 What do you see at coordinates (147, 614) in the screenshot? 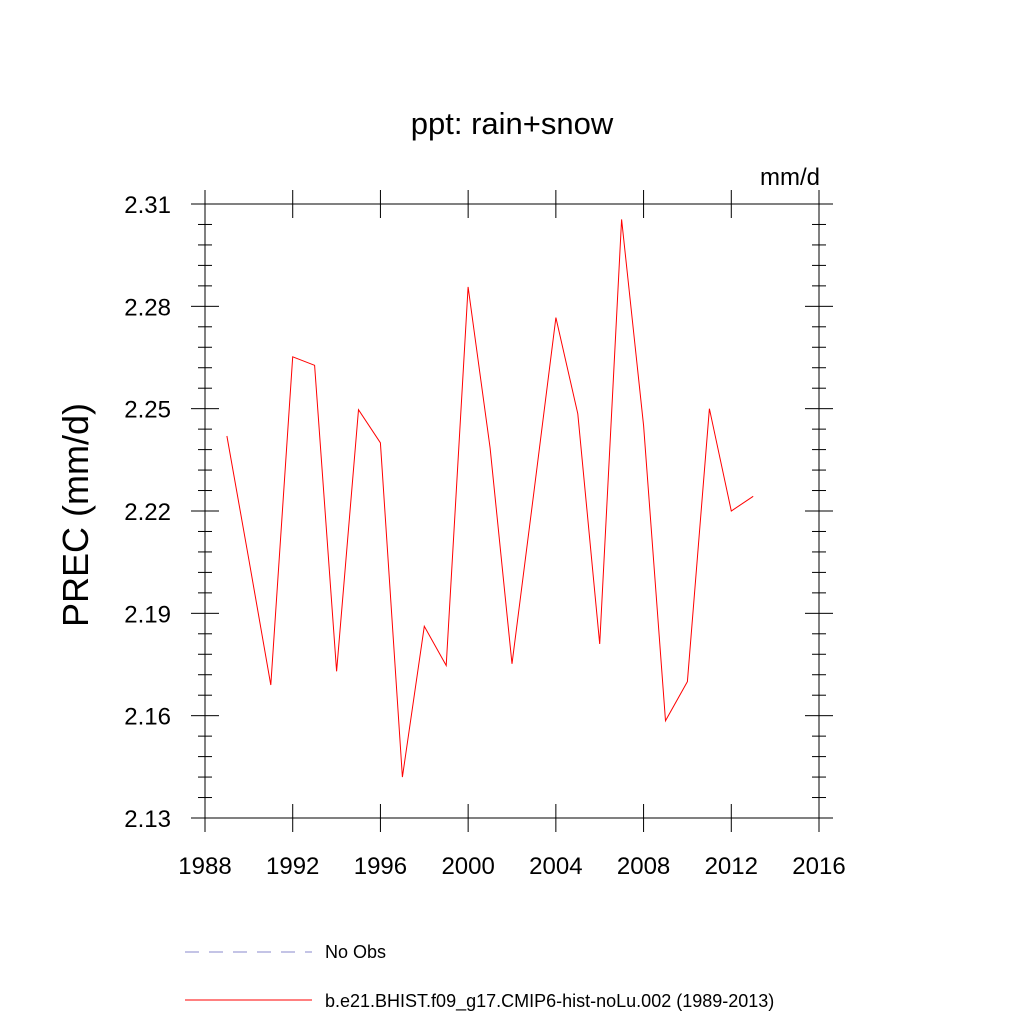
I see `y-tick-label: 2.19` at bounding box center [147, 614].